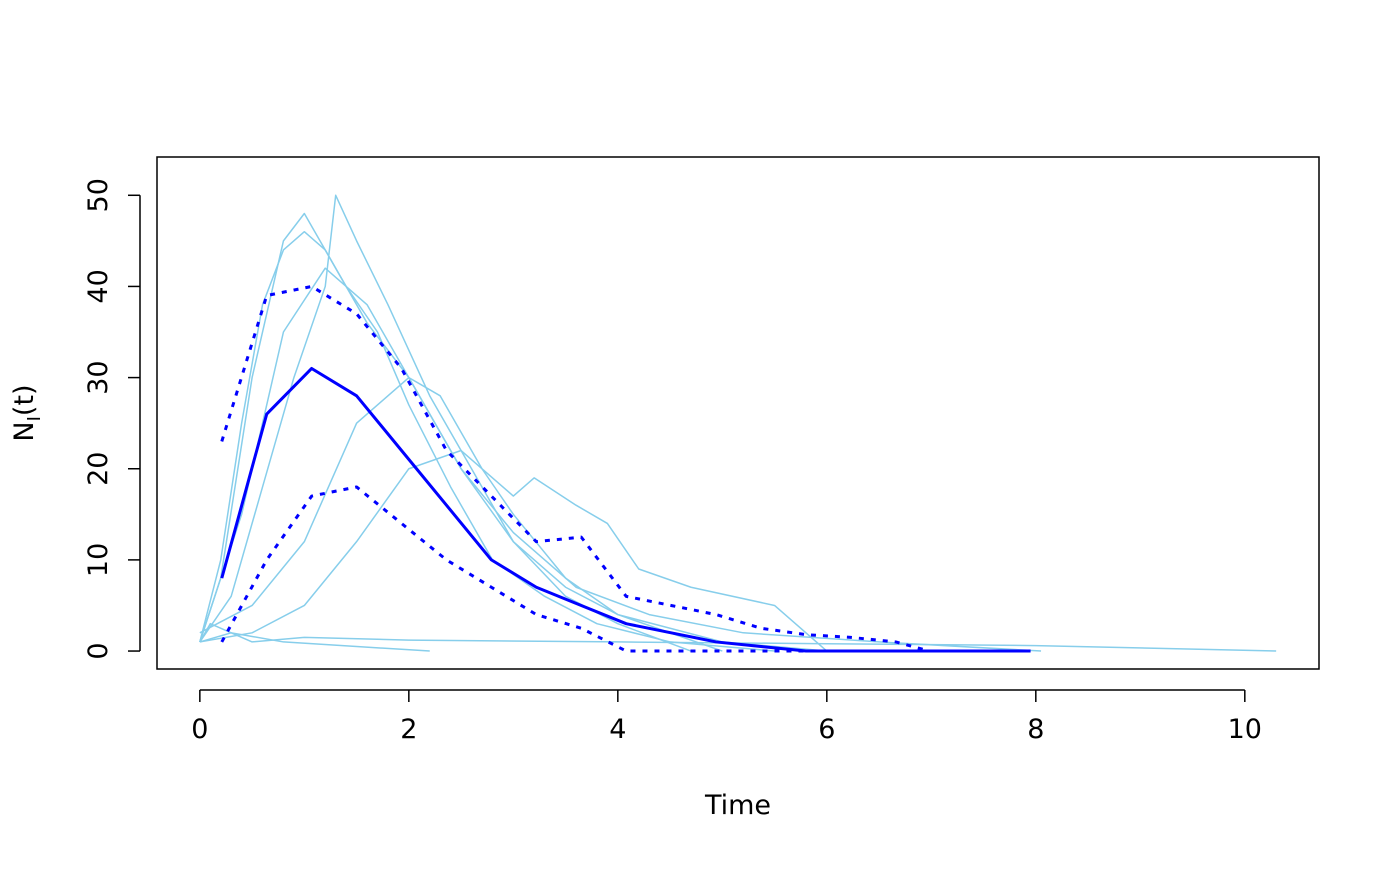 This screenshot has width=1400, height=870. I want to click on y-label-rest: (t), so click(24, 400).